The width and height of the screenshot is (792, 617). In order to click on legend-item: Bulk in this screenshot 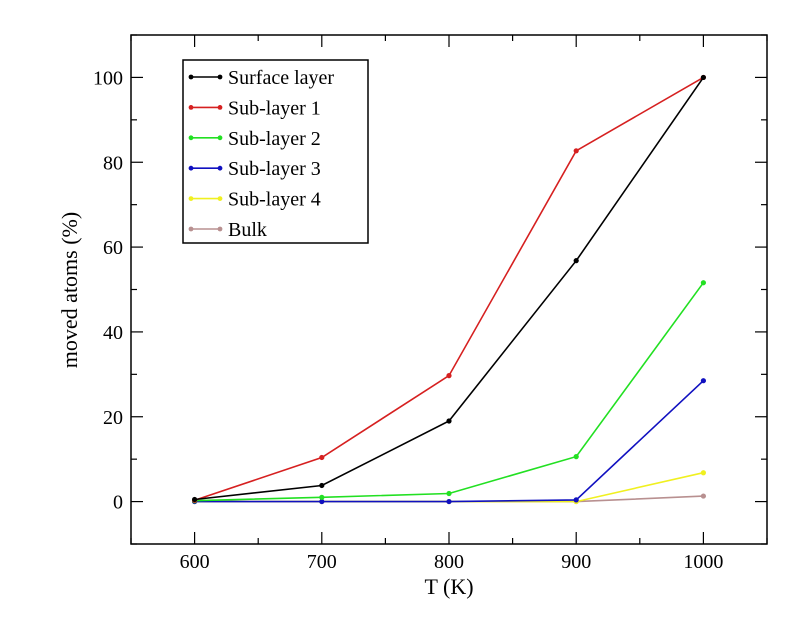, I will do `click(227, 230)`.